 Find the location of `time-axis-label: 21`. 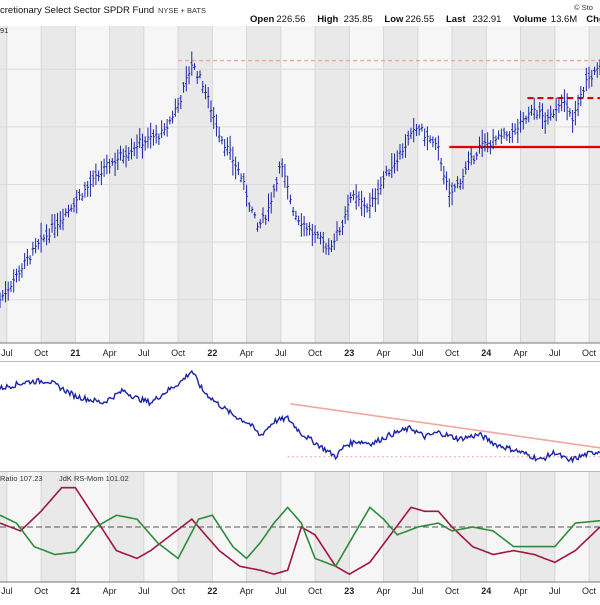

time-axis-label: 21 is located at coordinates (75, 353).